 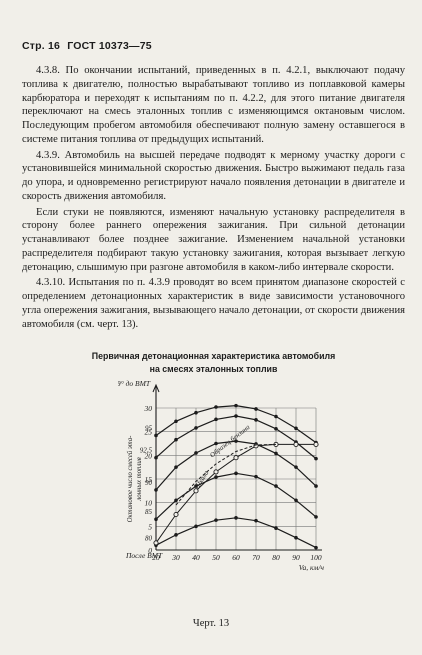 I want to click on side-label-line1: Октановое число смесей эта-, so click(x=130, y=479).